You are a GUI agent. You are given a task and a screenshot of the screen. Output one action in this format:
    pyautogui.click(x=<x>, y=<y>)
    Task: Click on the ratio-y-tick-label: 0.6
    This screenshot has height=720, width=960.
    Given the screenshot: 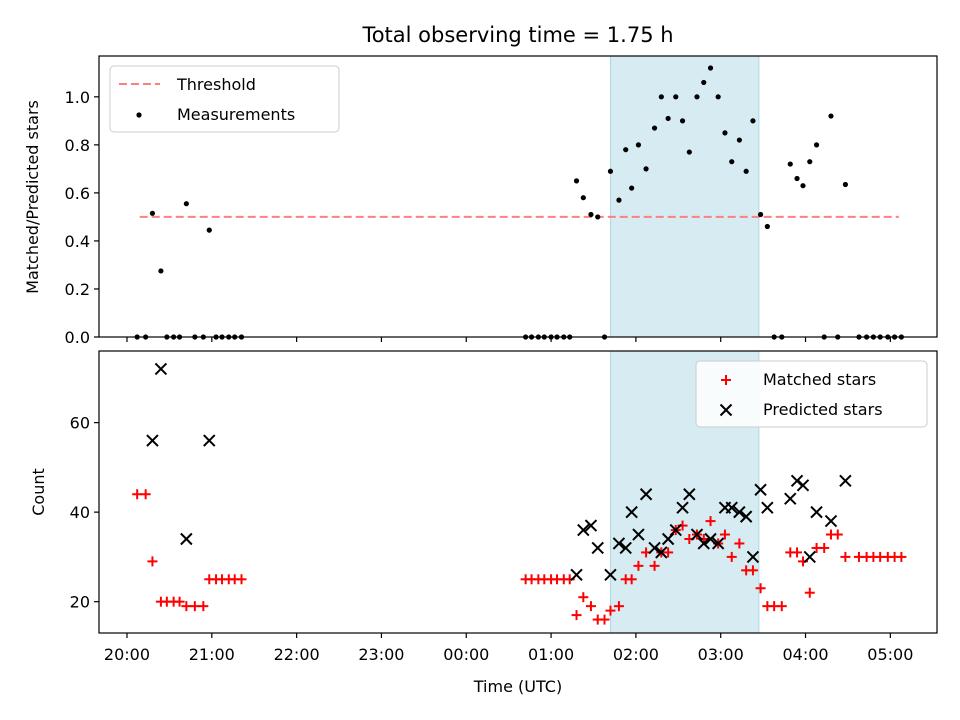 What is the action you would take?
    pyautogui.click(x=77, y=193)
    